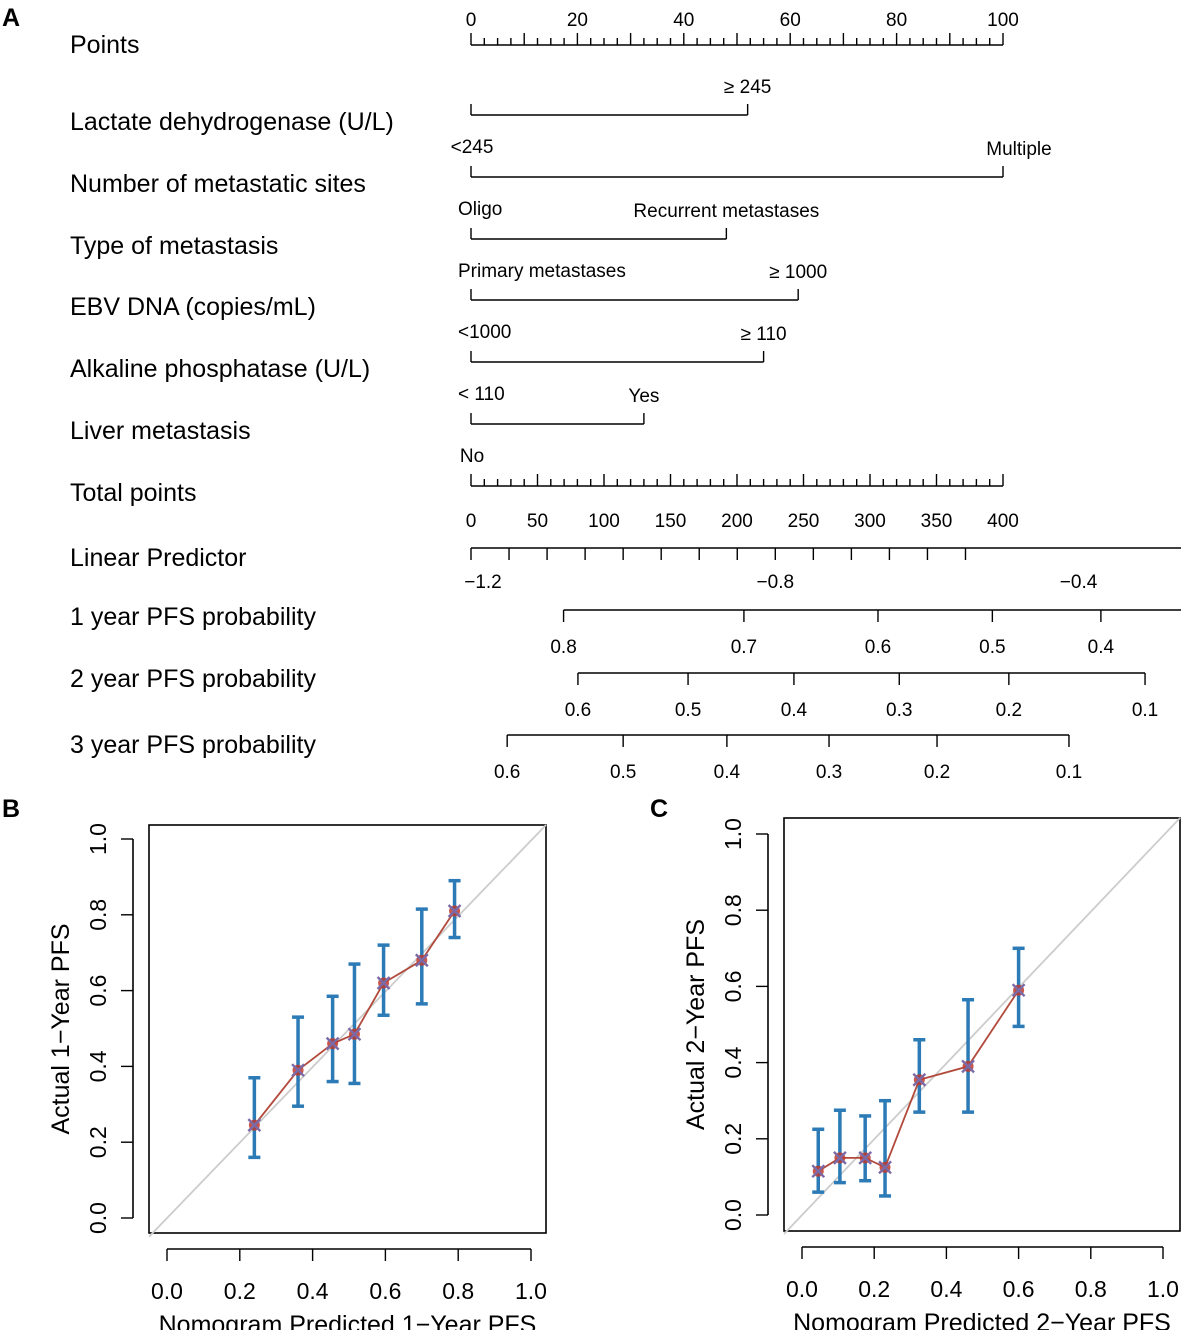 The width and height of the screenshot is (1181, 1335). What do you see at coordinates (104, 45) in the screenshot?
I see `nomogram-row-label: Points` at bounding box center [104, 45].